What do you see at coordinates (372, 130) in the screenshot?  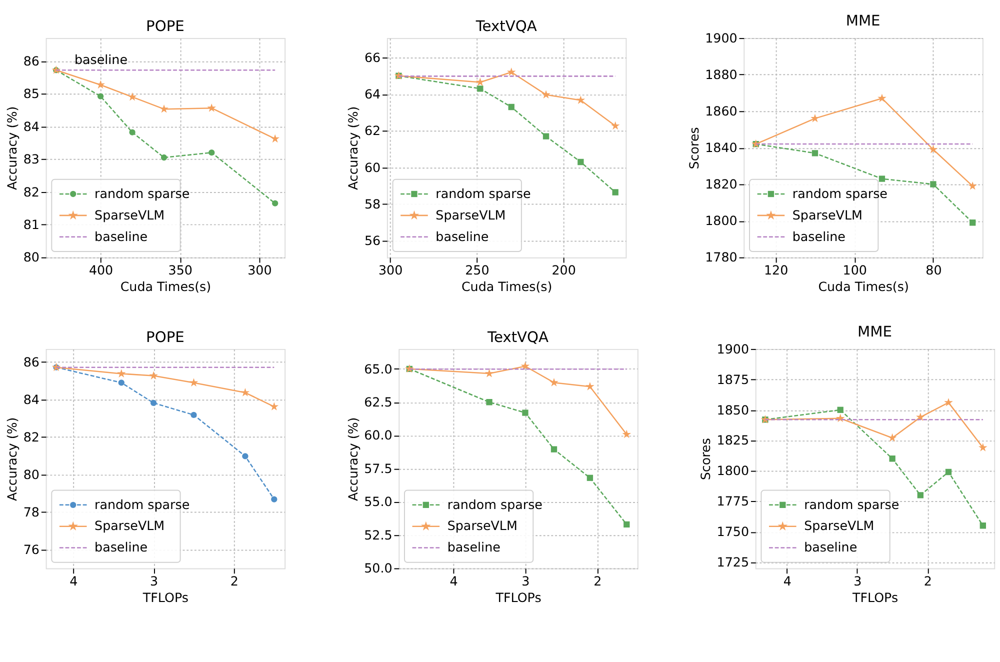 I see `y-tick-label: 62` at bounding box center [372, 130].